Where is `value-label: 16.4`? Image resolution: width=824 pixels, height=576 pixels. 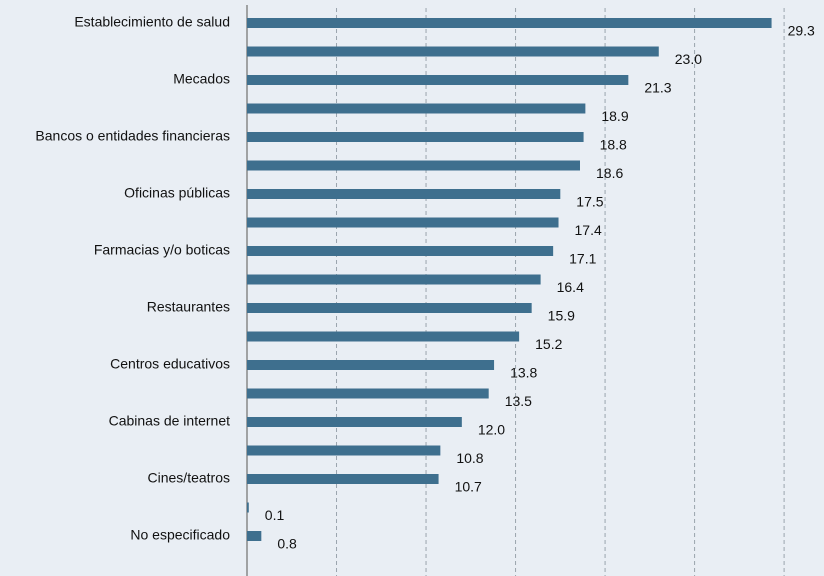
value-label: 16.4 is located at coordinates (570, 287).